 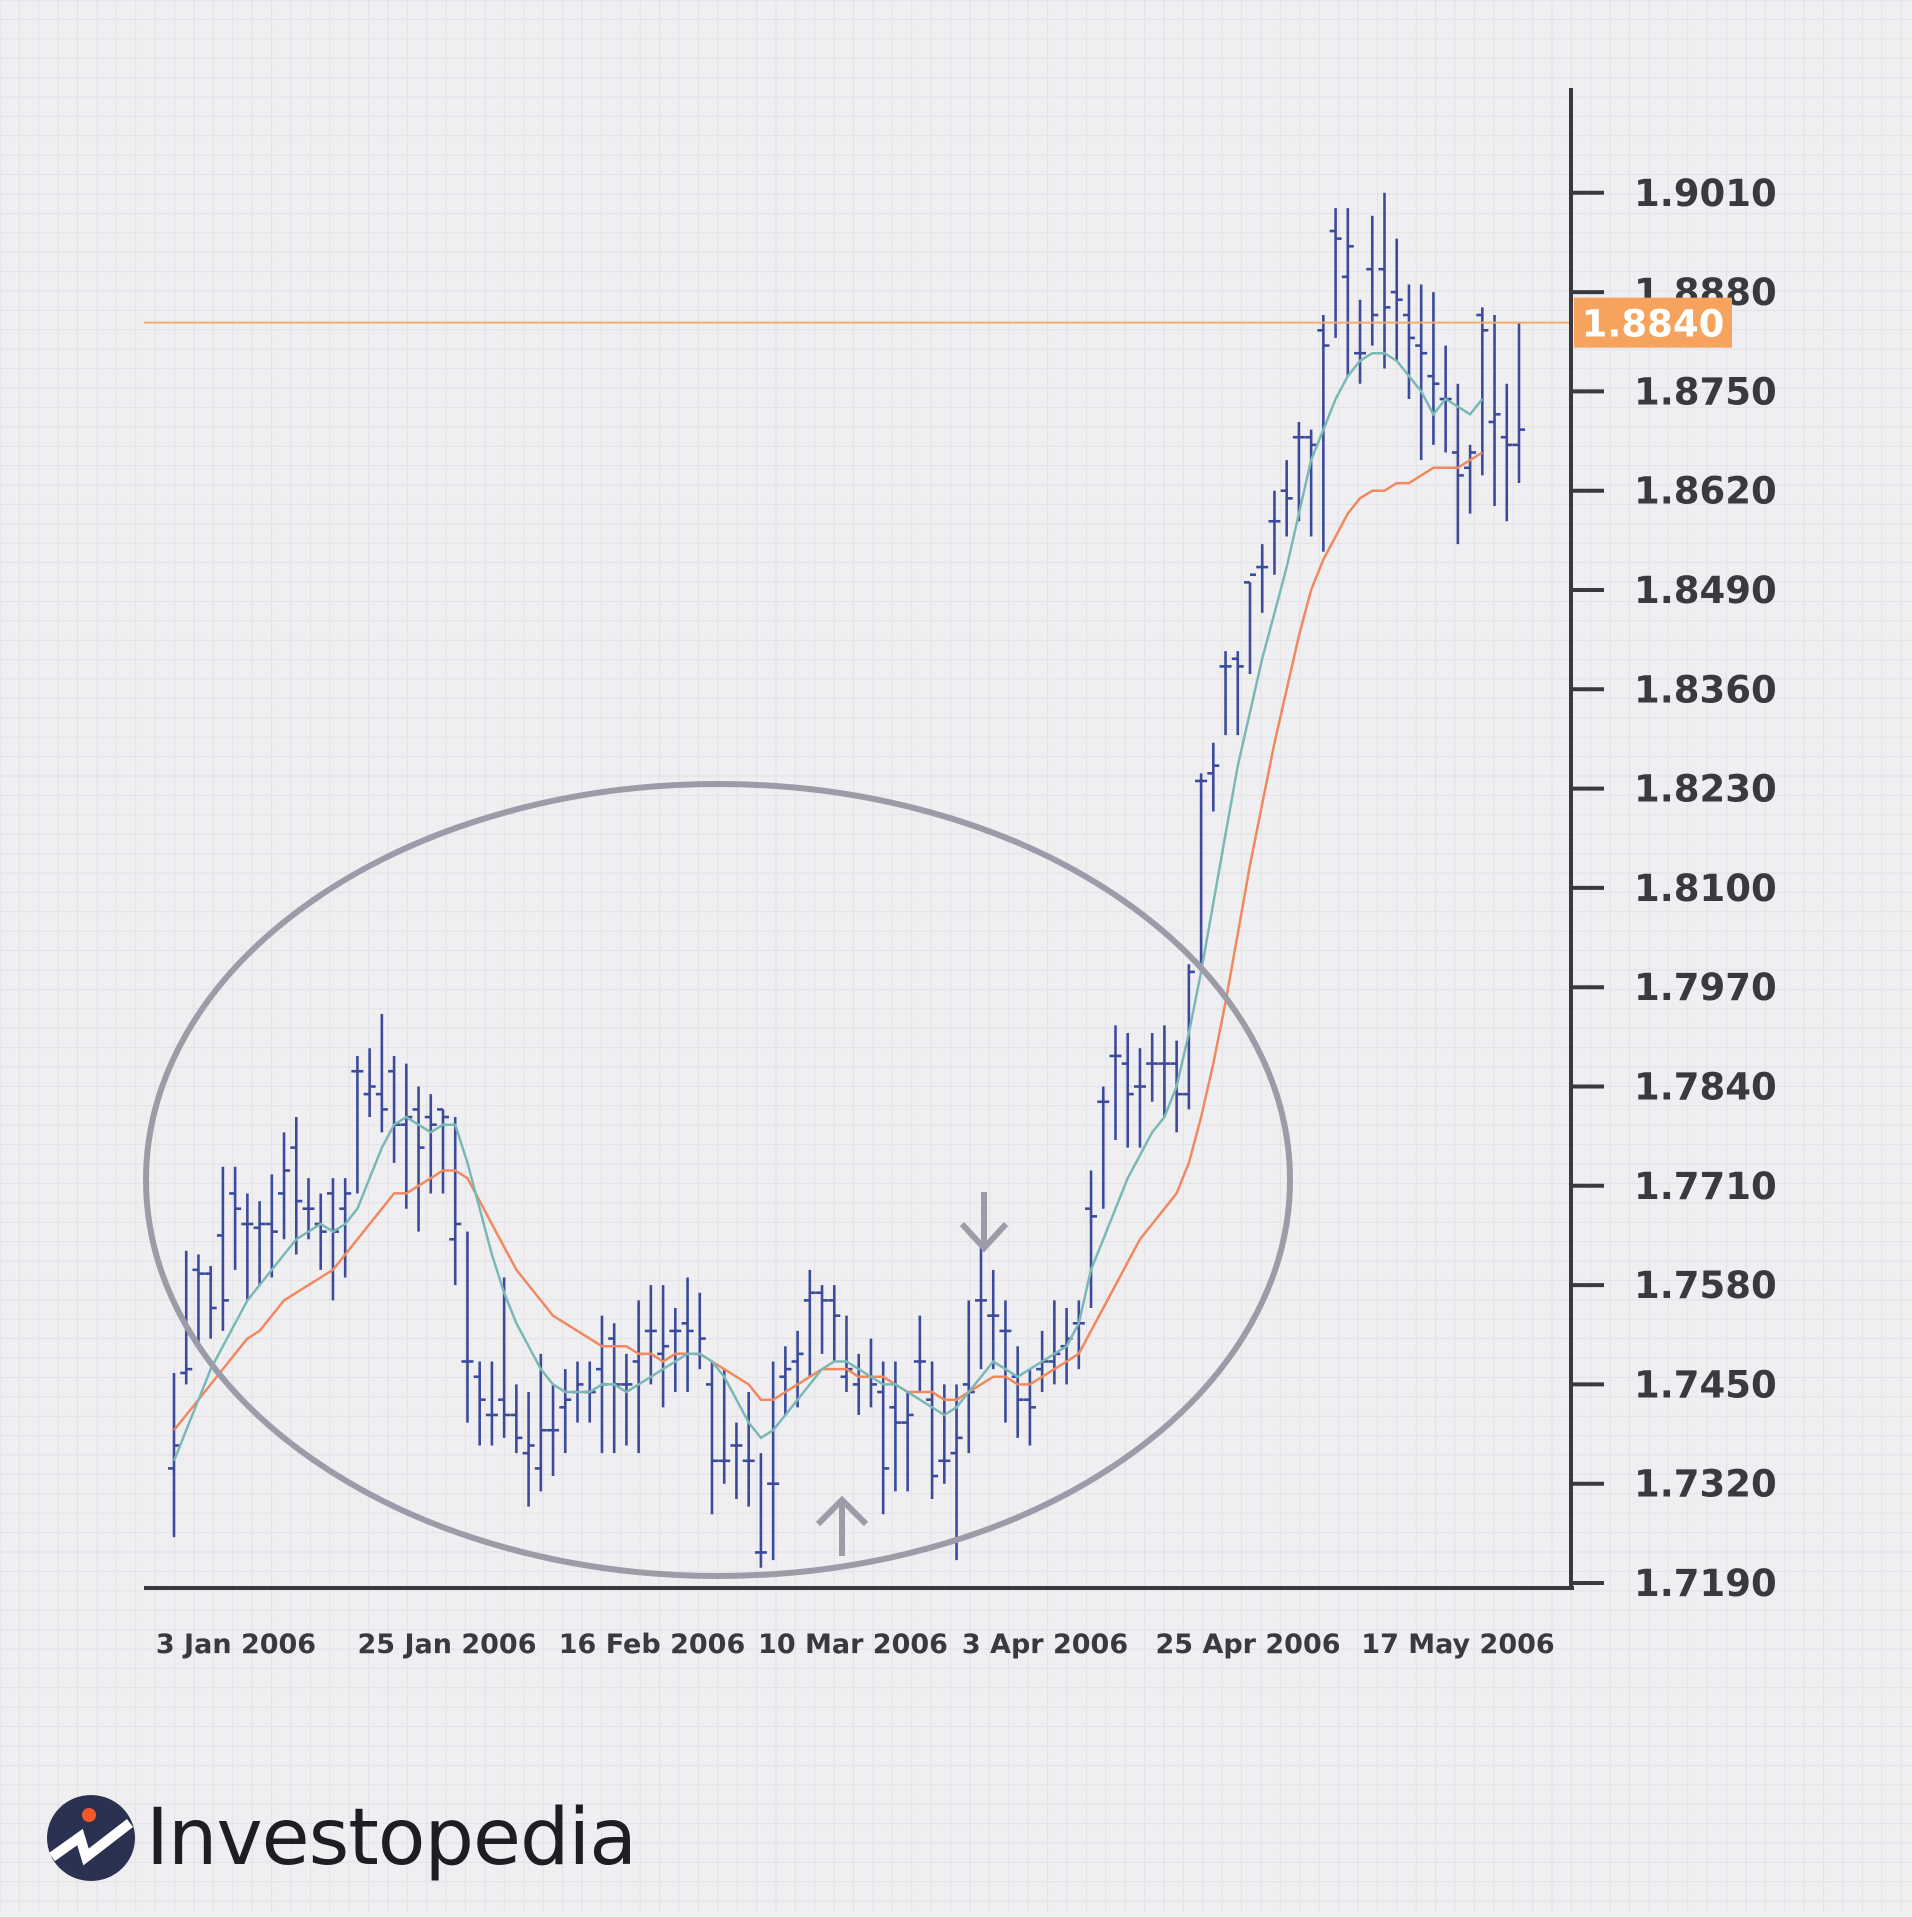 I want to click on y-tick-label: 1.8750, so click(x=1705, y=391).